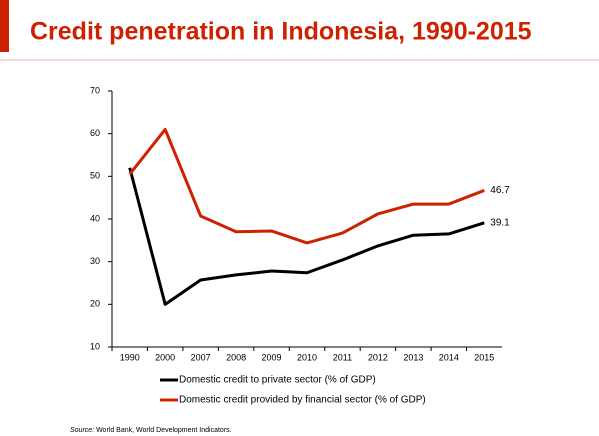 The width and height of the screenshot is (599, 436). Describe the element at coordinates (413, 357) in the screenshot. I see `x-tick-label: 2013` at that location.